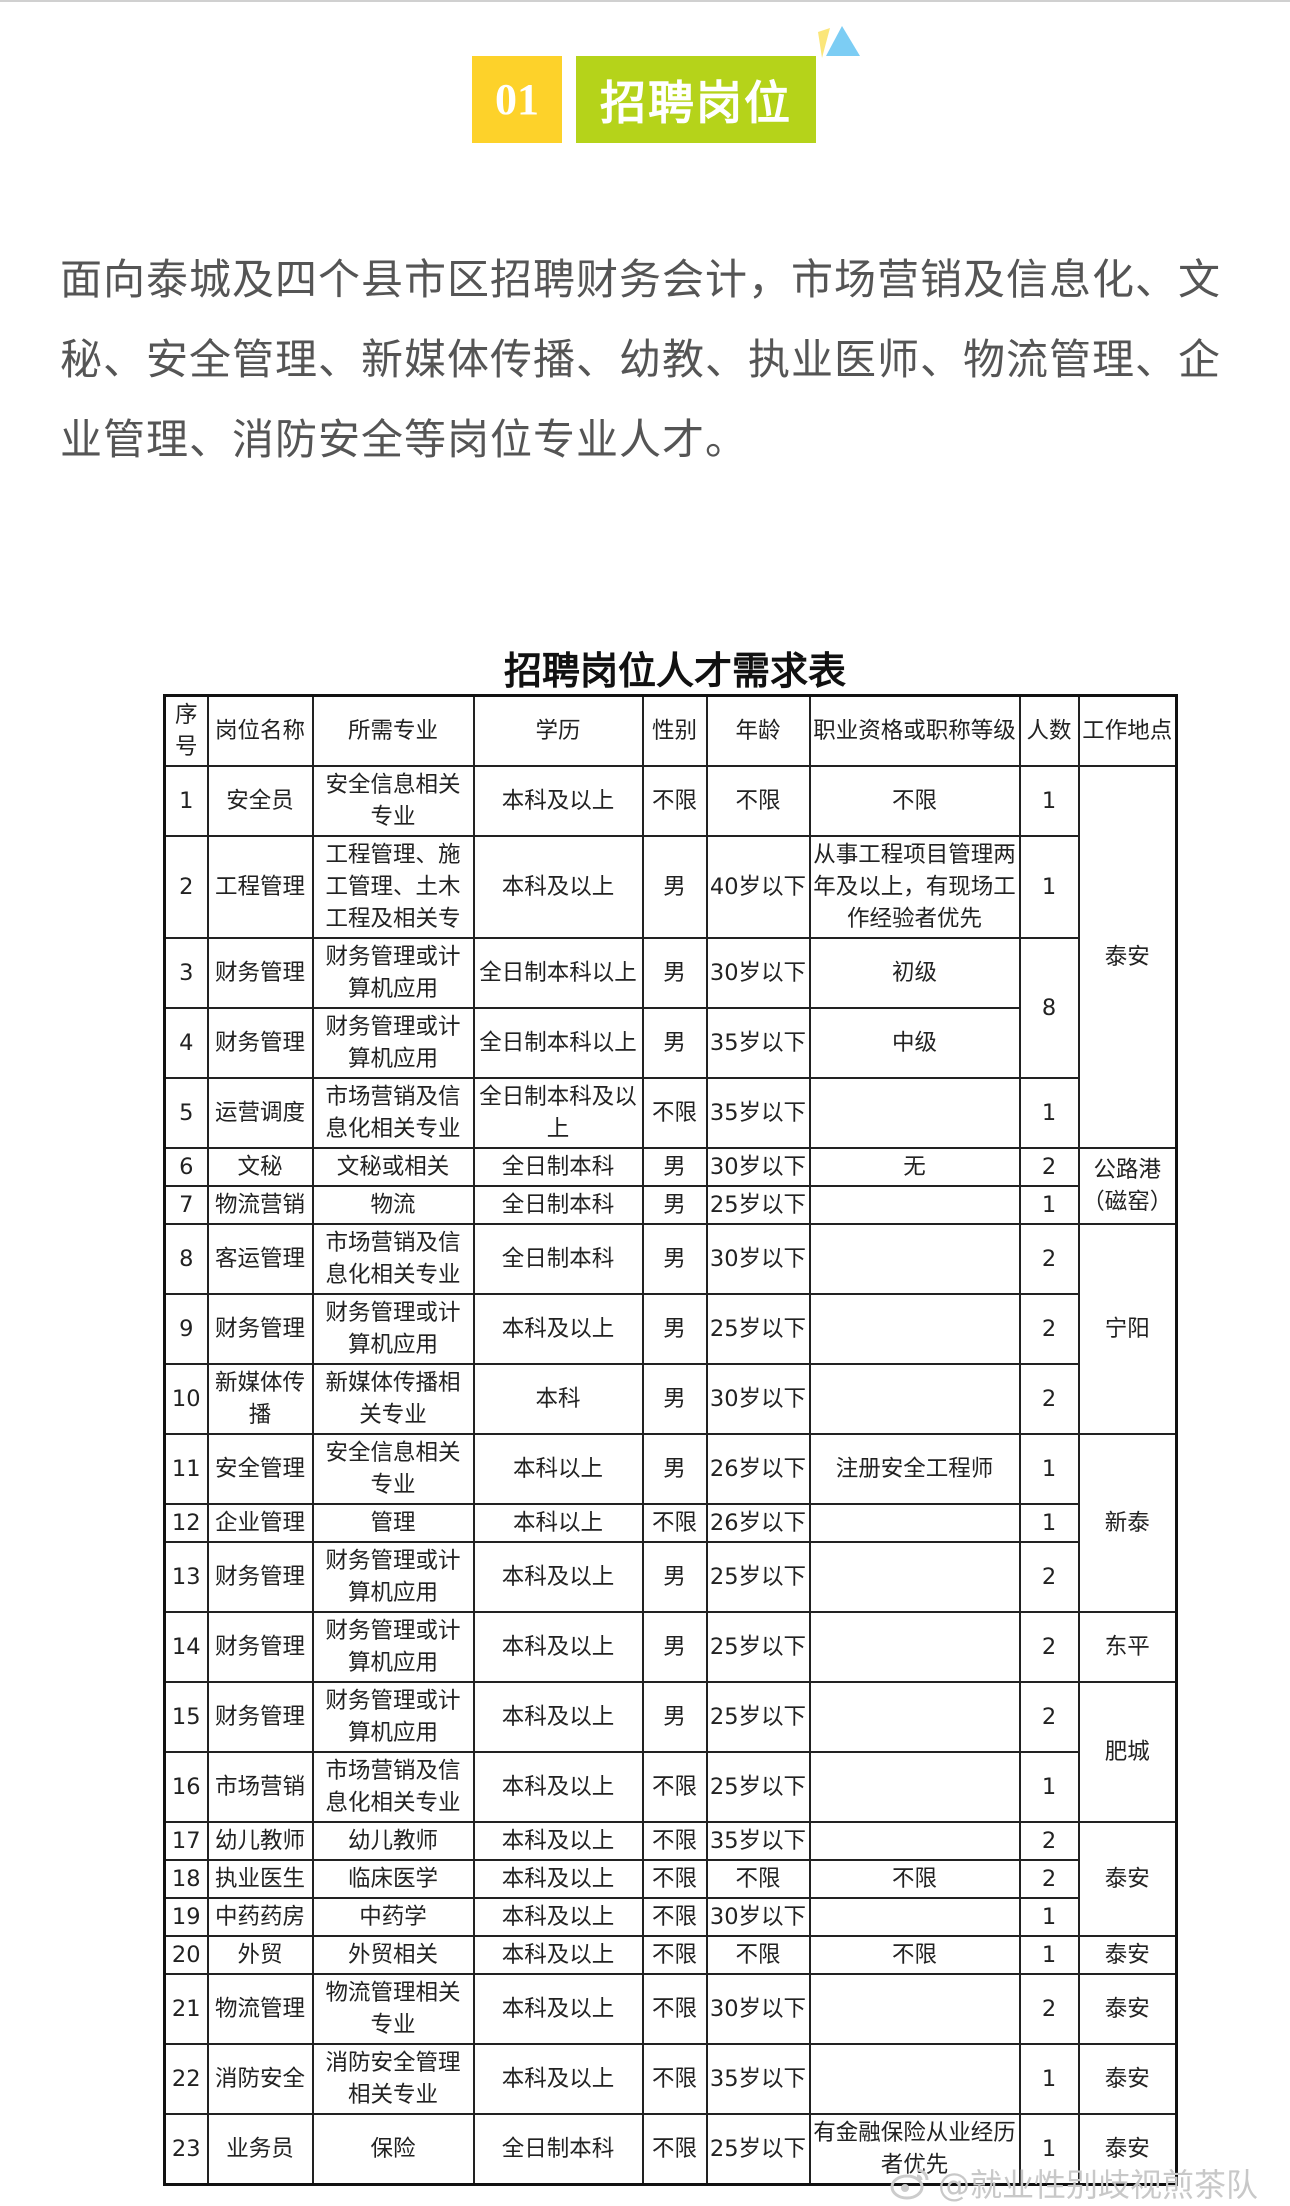  Describe the element at coordinates (670, 1752) in the screenshot. I see `table-row: 15 财务管理 财务管理或计算机应用 本科及以上男 25岁以下 2 肥城` at that location.